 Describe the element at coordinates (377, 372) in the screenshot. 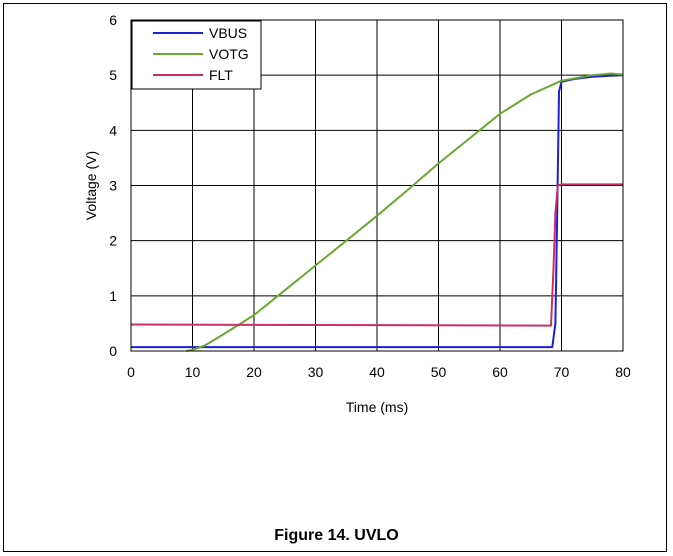

I see `x-tick-label: 40` at that location.